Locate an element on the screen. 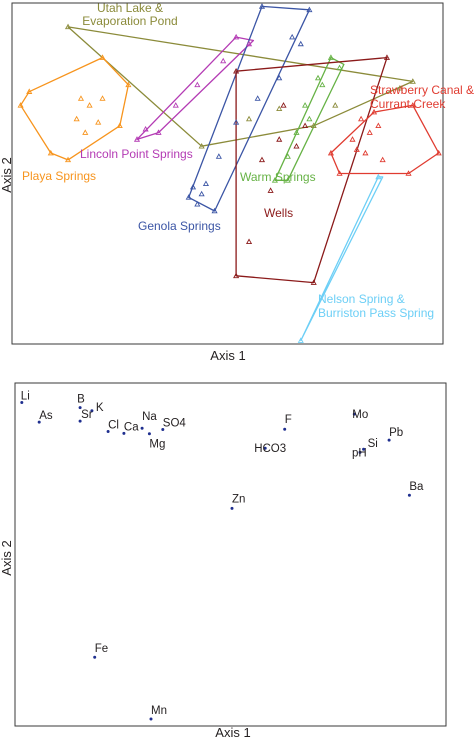 The width and height of the screenshot is (474, 739). var-point-b is located at coordinates (80, 408).